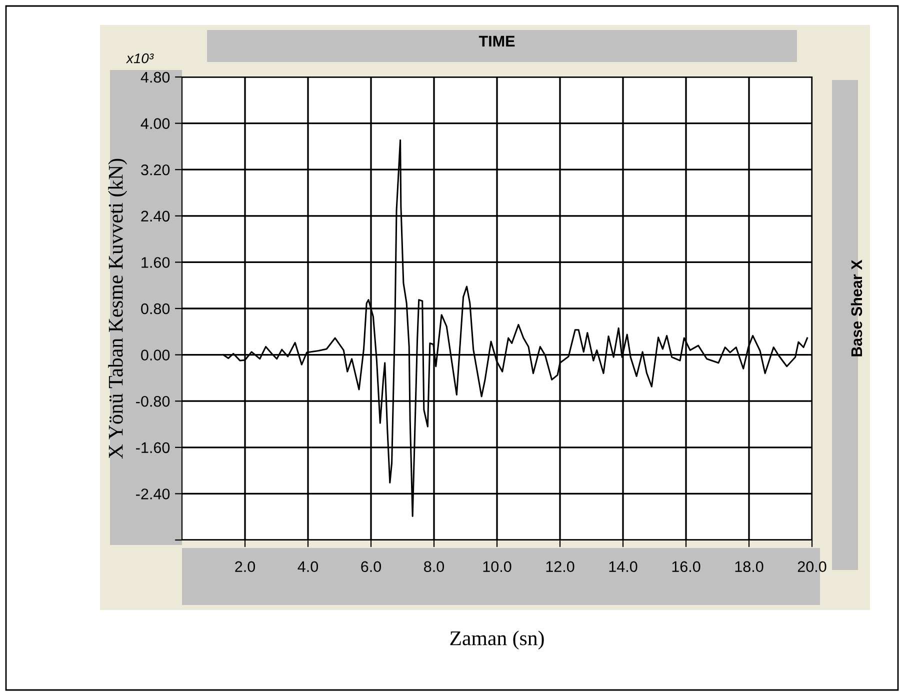 The height and width of the screenshot is (696, 904). What do you see at coordinates (749, 566) in the screenshot?
I see `x-tick-label: 18.0` at bounding box center [749, 566].